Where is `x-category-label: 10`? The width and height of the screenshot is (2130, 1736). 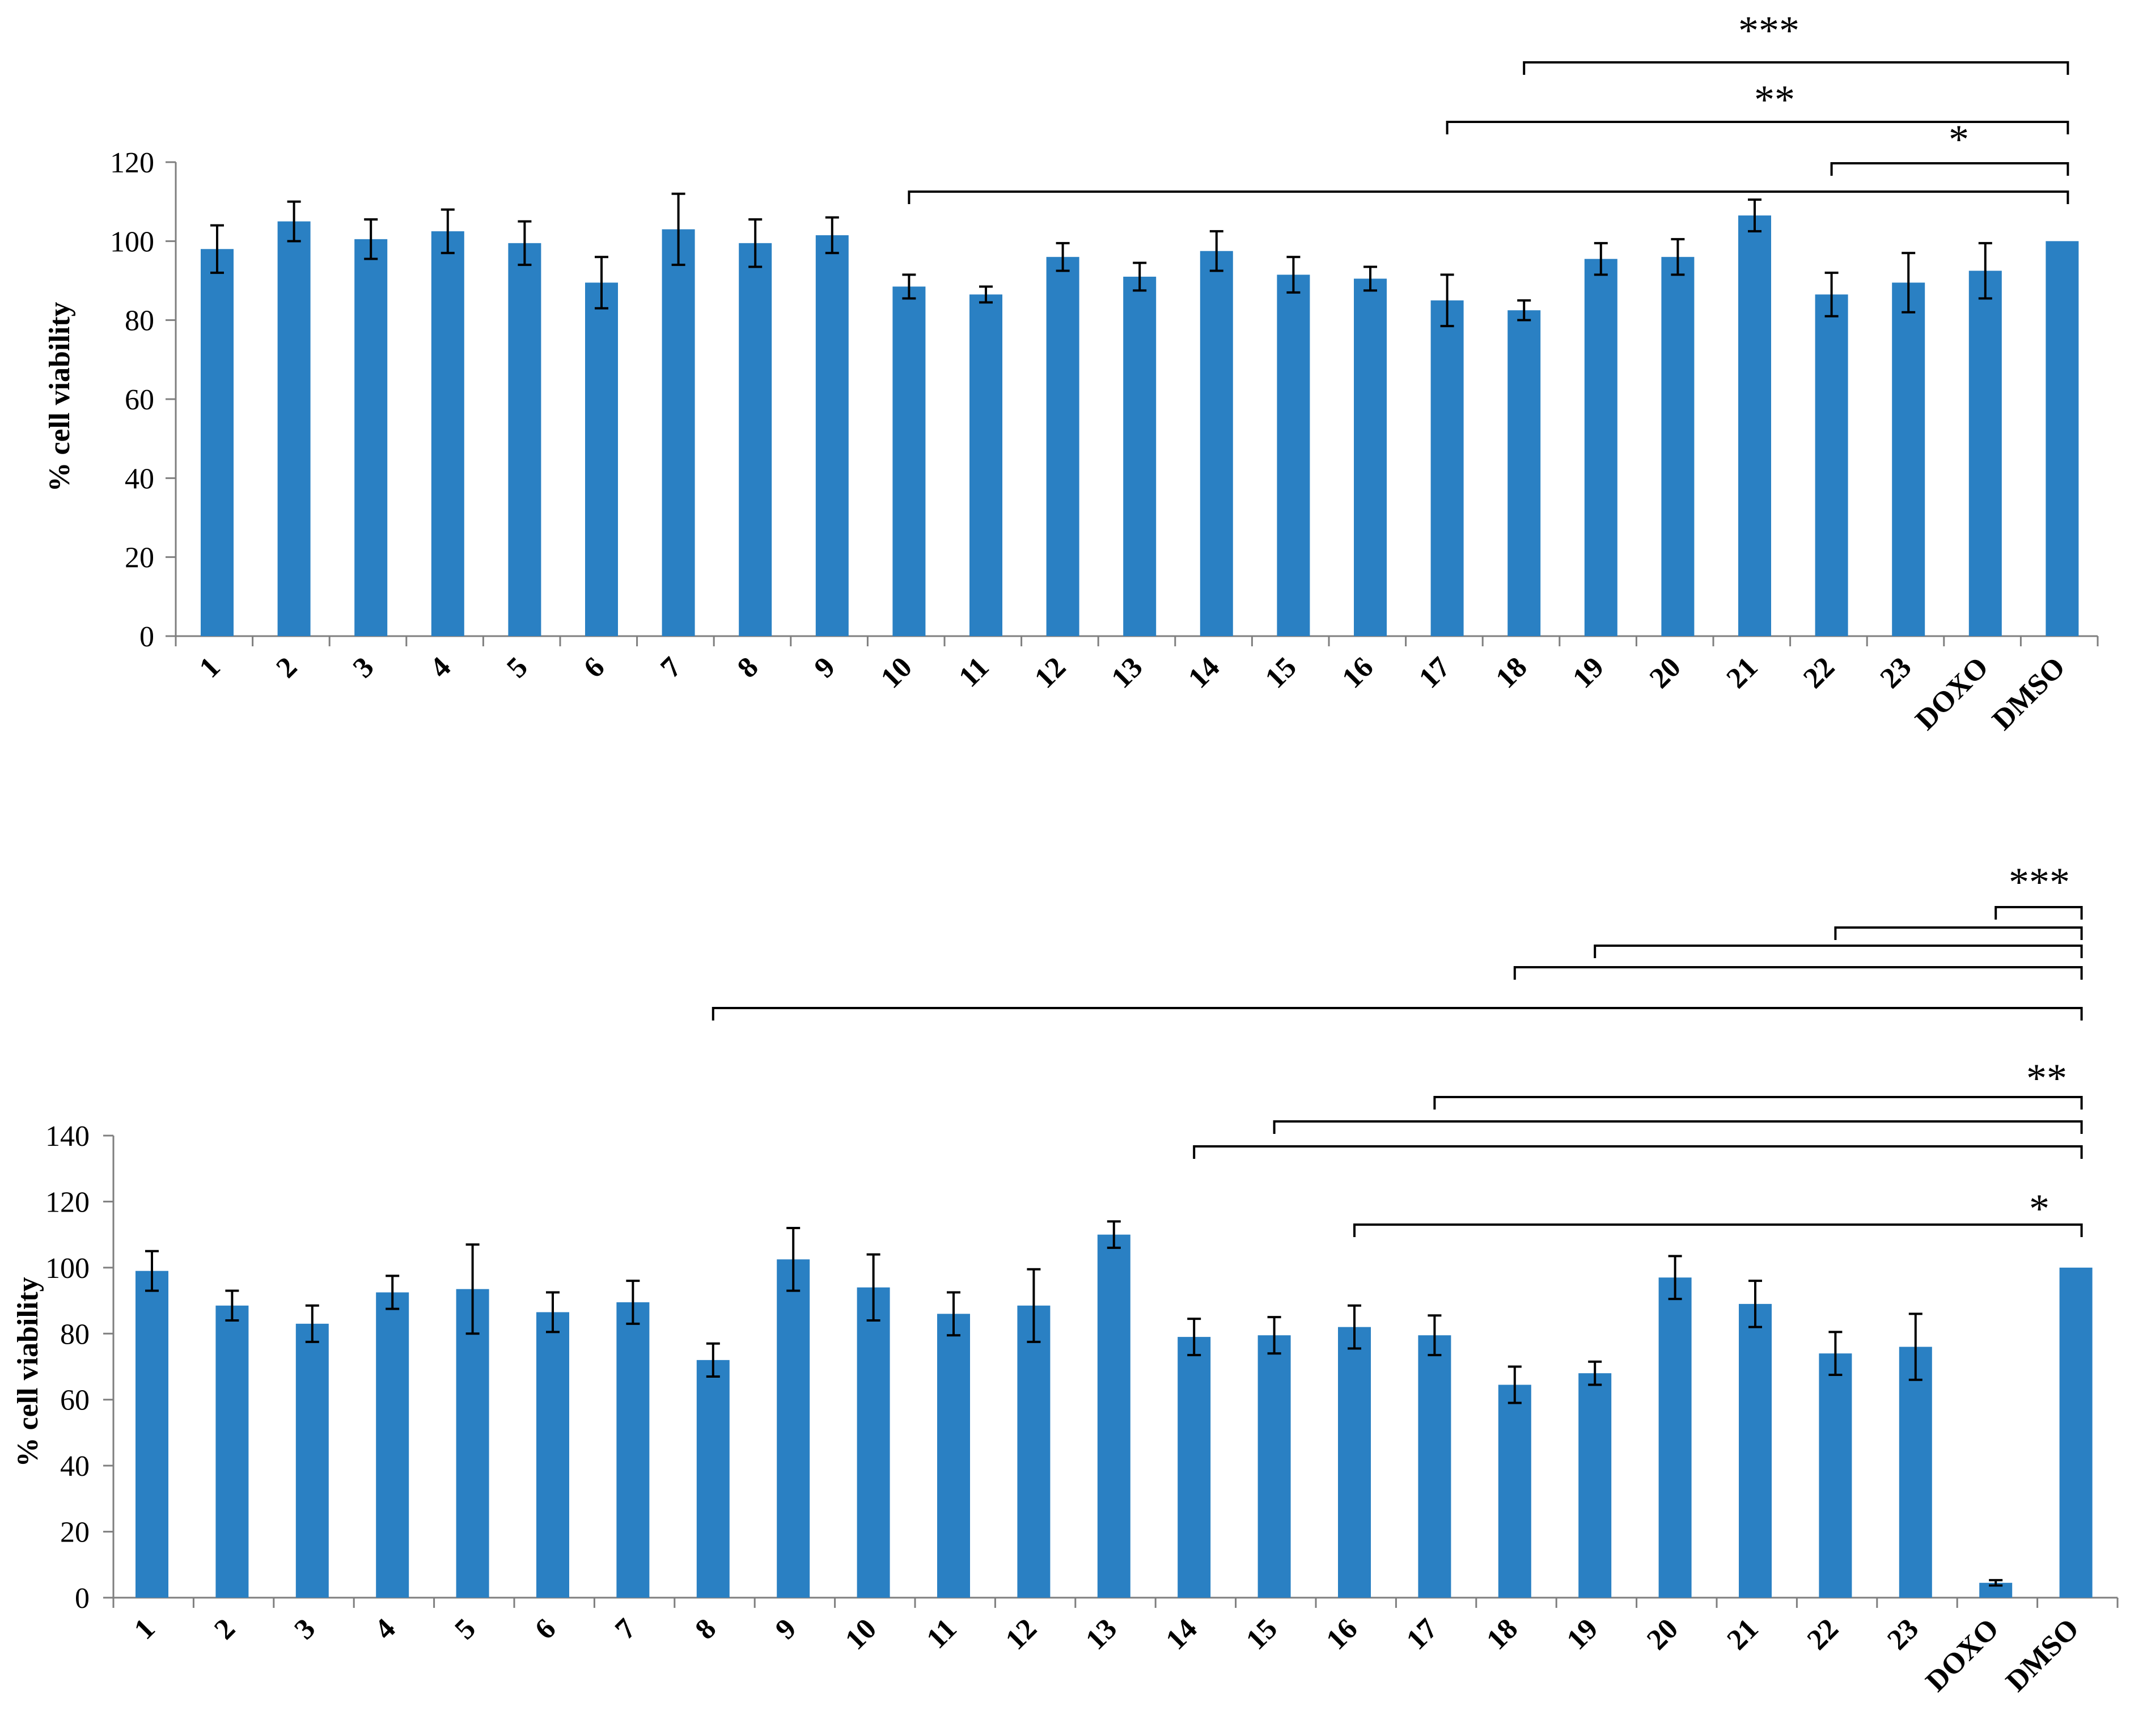 x-category-label: 10 is located at coordinates (896, 673).